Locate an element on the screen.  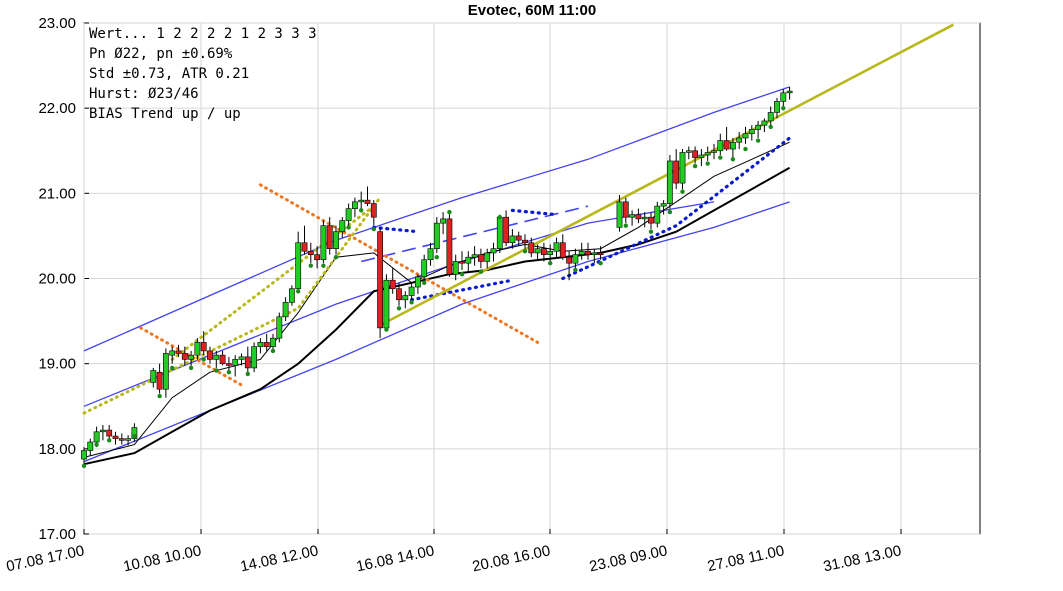
y-tick-label: 22.00 is located at coordinates (57, 108).